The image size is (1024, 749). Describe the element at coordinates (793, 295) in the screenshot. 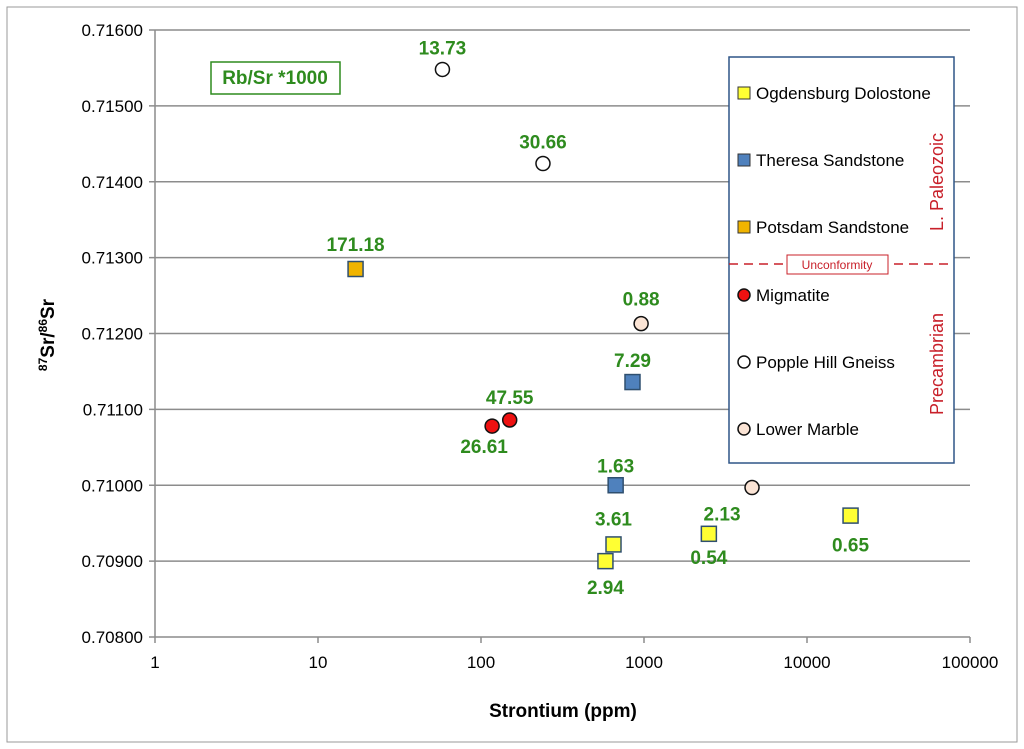

I see `legend-label: Migmatite` at that location.